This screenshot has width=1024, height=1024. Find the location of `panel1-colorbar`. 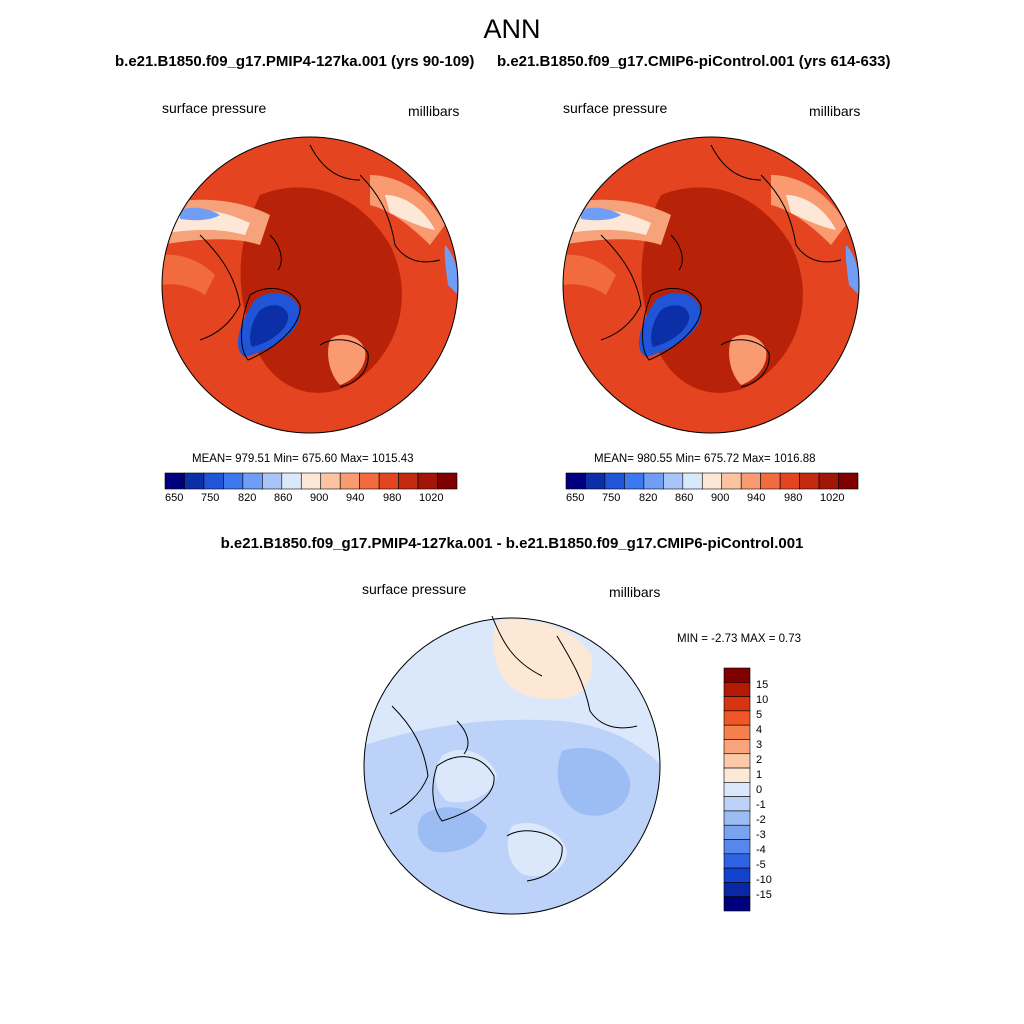

panel1-colorbar is located at coordinates (311, 481).